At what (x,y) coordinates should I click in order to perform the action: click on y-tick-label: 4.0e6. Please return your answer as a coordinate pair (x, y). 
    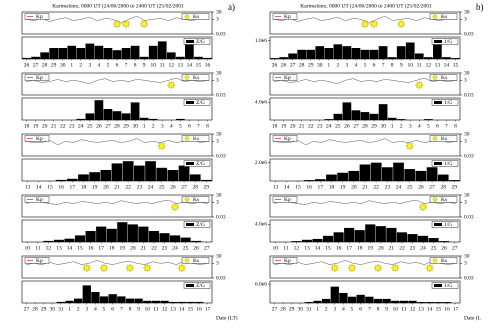
    Looking at the image, I should click on (261, 225).